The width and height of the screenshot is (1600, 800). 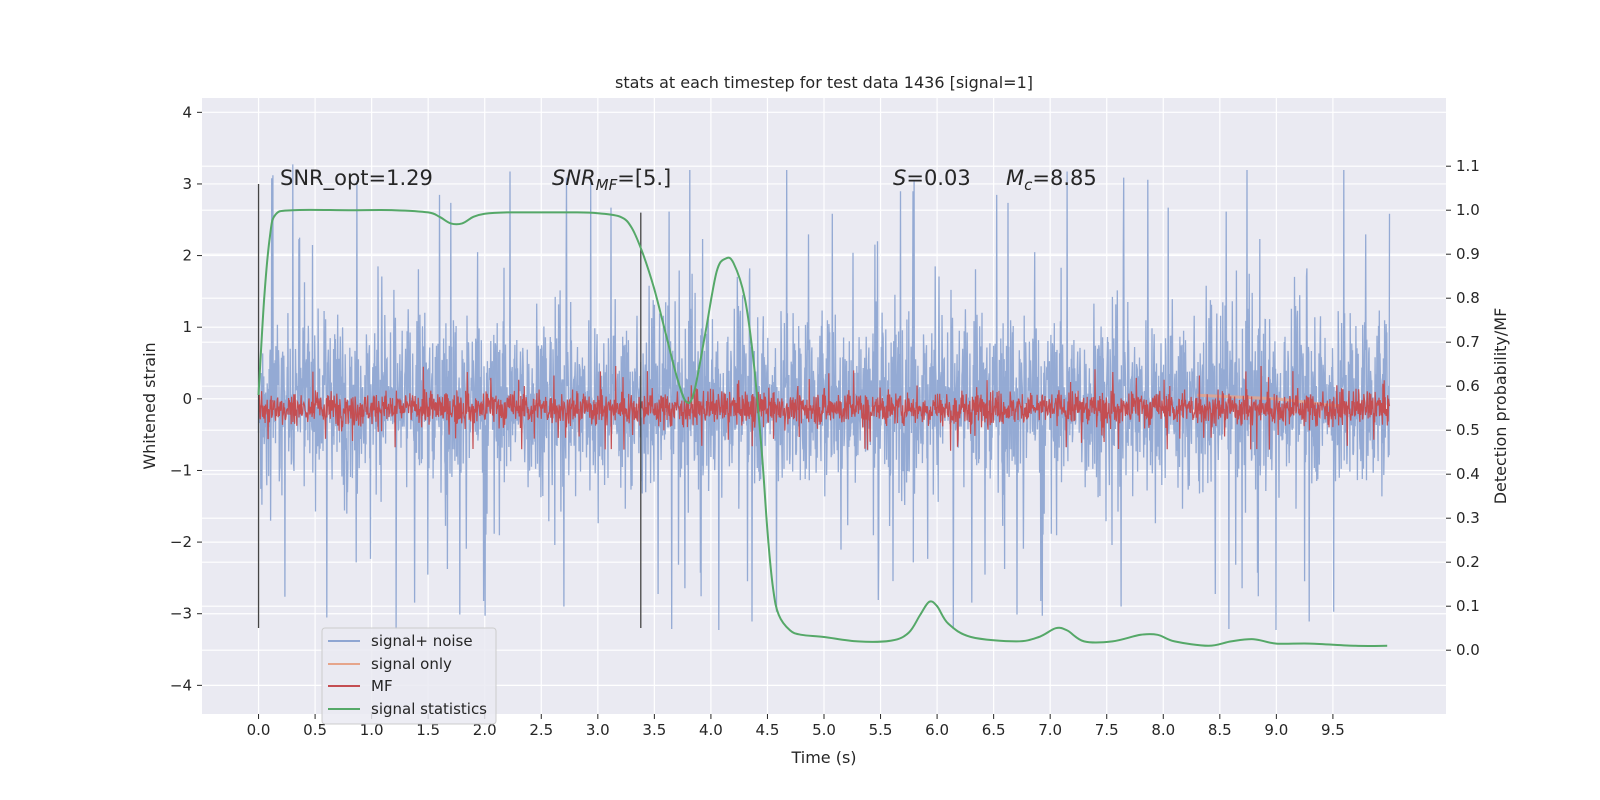 What do you see at coordinates (1468, 342) in the screenshot?
I see `y2-tick-label: 0.7` at bounding box center [1468, 342].